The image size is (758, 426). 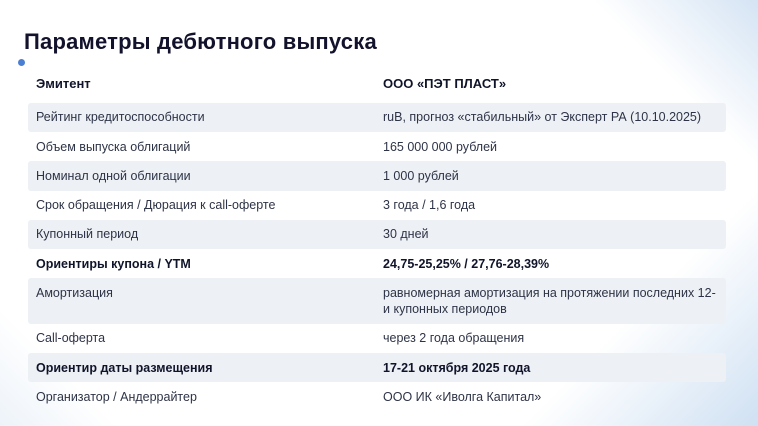 I want to click on table-row: Эмитент ООО «ПЭТ ПЛАСТ», so click(x=377, y=84).